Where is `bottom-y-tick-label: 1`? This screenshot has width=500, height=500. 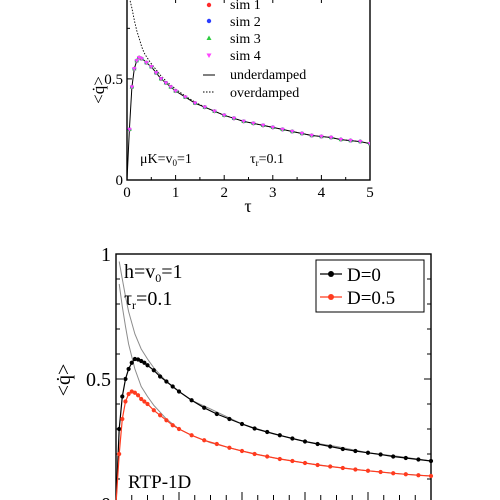 bottom-y-tick-label: 1 is located at coordinates (106, 255).